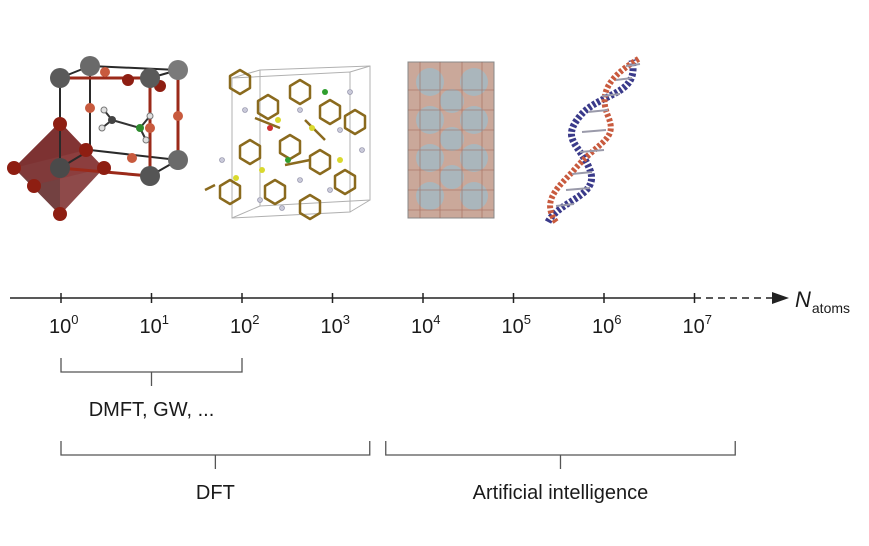 The height and width of the screenshot is (546, 869). What do you see at coordinates (560, 472) in the screenshot?
I see `range-bracket: Artificial intelligence` at bounding box center [560, 472].